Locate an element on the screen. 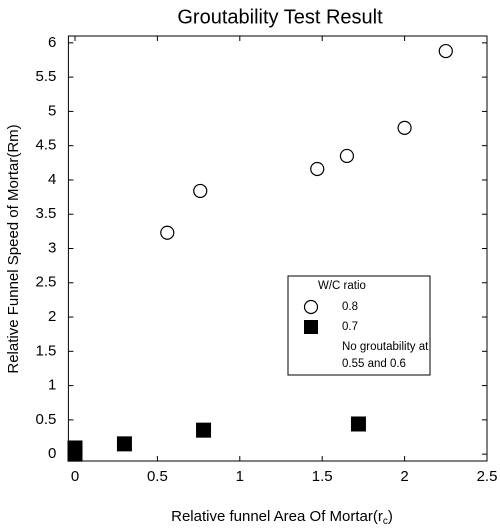 Image resolution: width=500 pixels, height=529 pixels. x-axis-label-suffix: ) is located at coordinates (390, 516).